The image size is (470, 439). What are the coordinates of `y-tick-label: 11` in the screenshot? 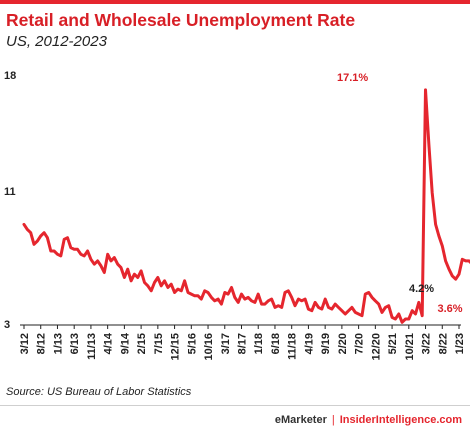 It's located at (10, 192).